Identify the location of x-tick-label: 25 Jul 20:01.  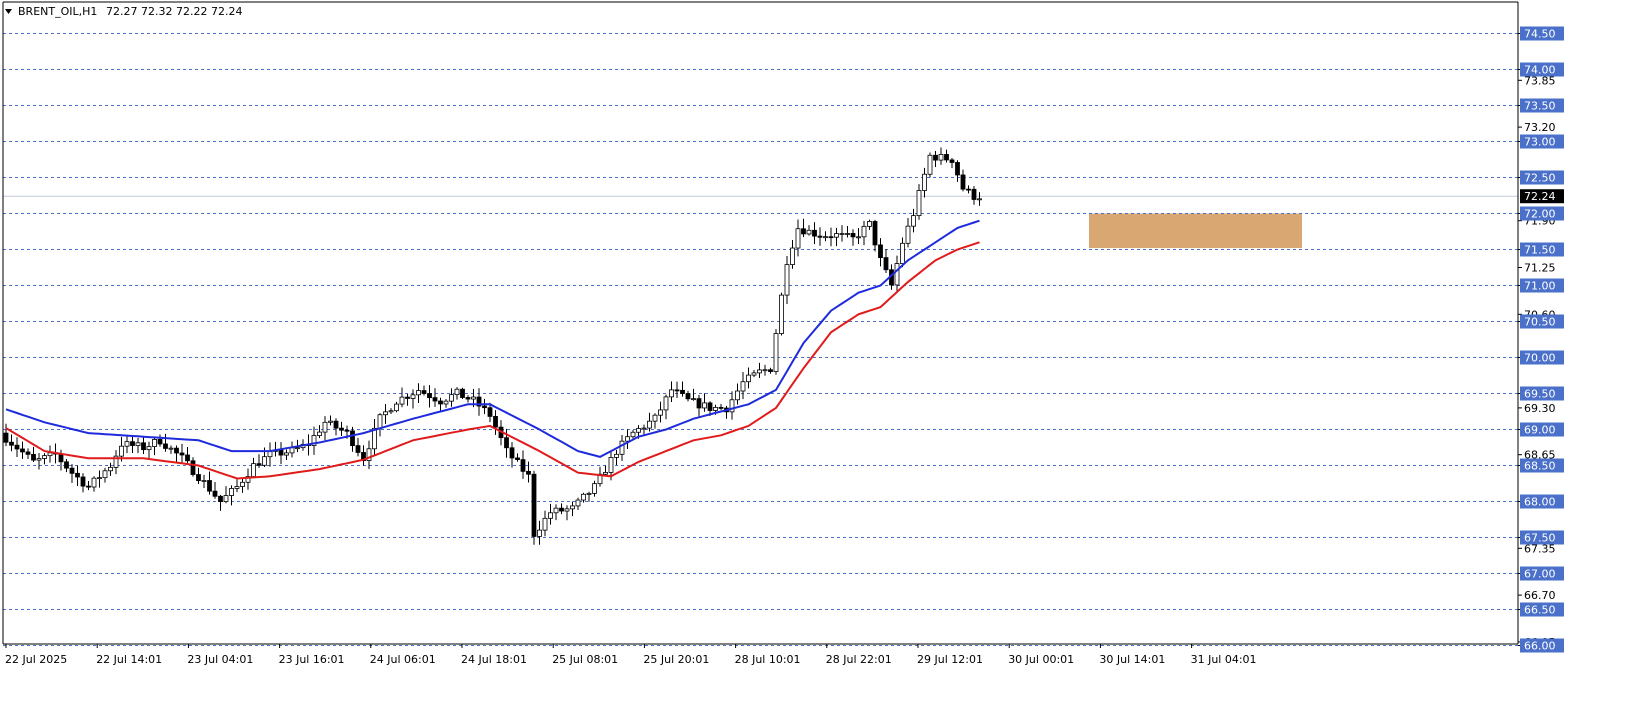
(676, 659).